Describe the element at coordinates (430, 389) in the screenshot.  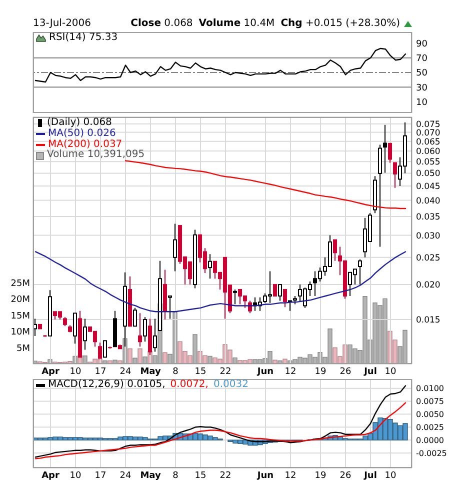
I see `y-tick-label: 0.0100` at that location.